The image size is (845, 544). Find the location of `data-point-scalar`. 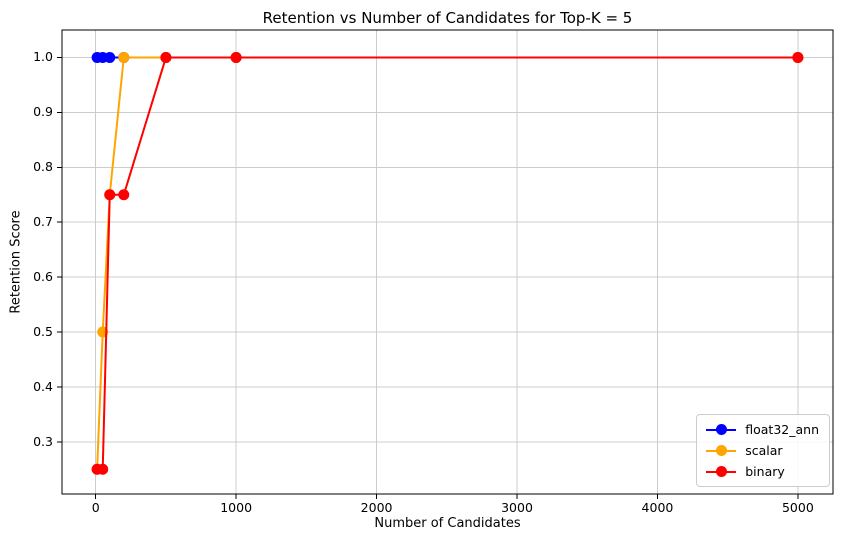

data-point-scalar is located at coordinates (124, 57).